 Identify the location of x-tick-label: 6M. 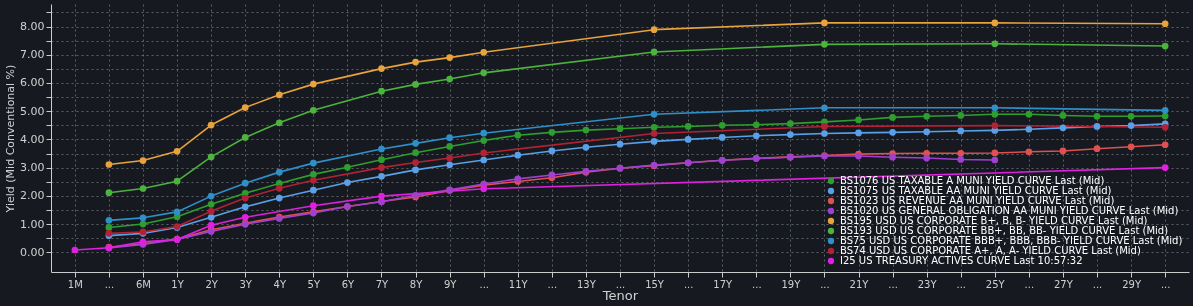
(143, 284).